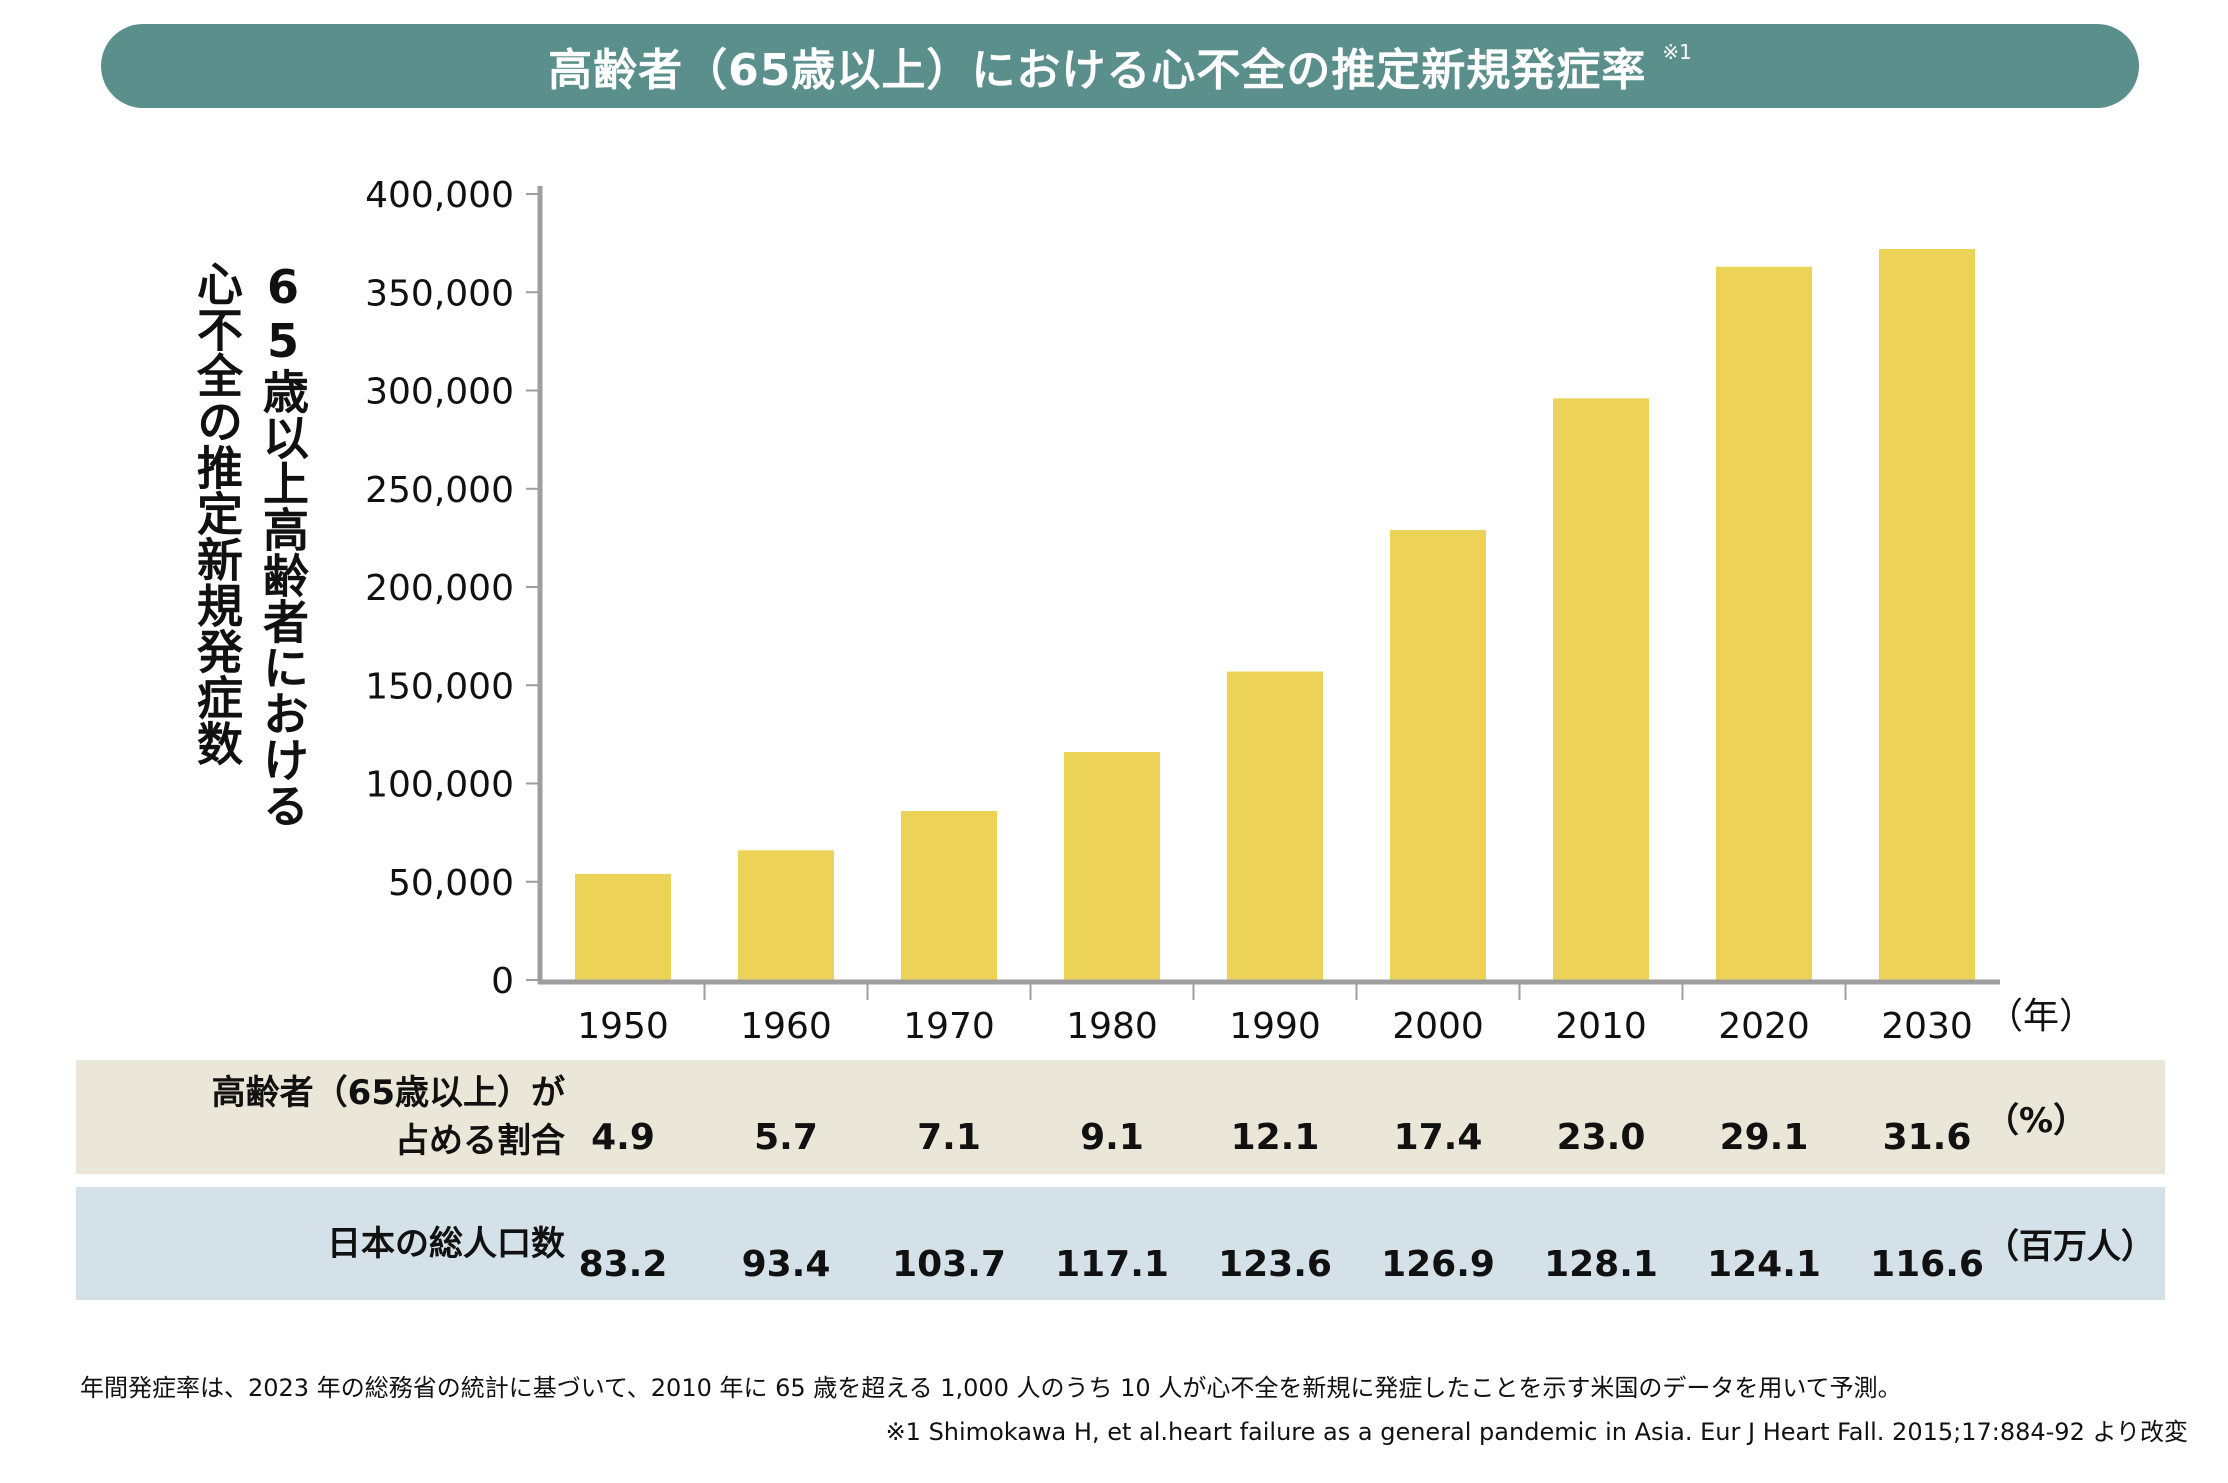 Image resolution: width=2228 pixels, height=1483 pixels. What do you see at coordinates (2070, 1247) in the screenshot?
I see `total-population-unit: （百万人）` at bounding box center [2070, 1247].